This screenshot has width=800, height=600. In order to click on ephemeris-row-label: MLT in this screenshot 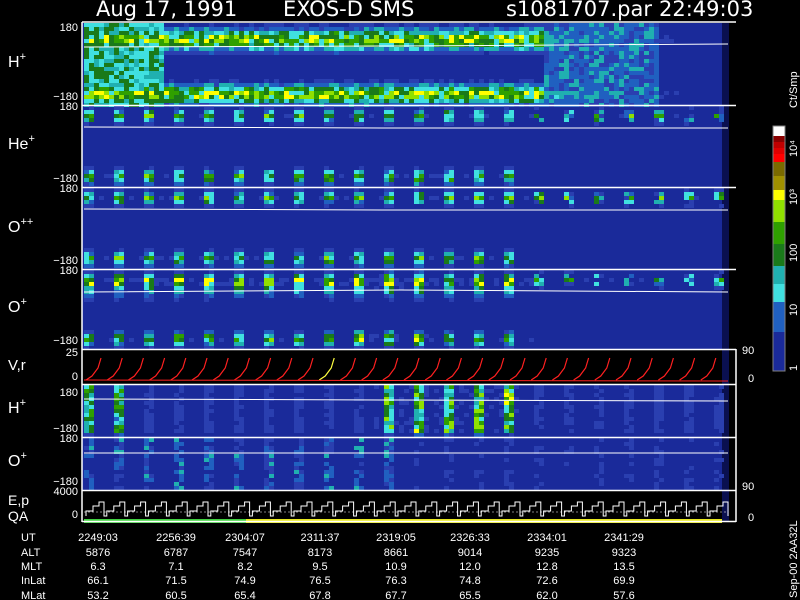, I will do `click(31, 567)`.